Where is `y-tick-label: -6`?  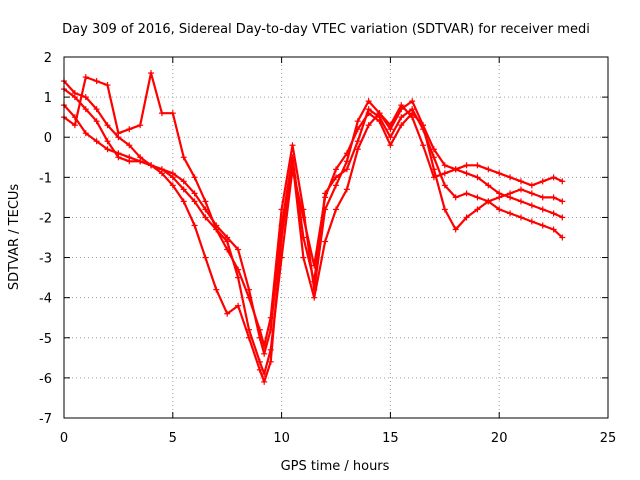
y-tick-label: -6 is located at coordinates (45, 379).